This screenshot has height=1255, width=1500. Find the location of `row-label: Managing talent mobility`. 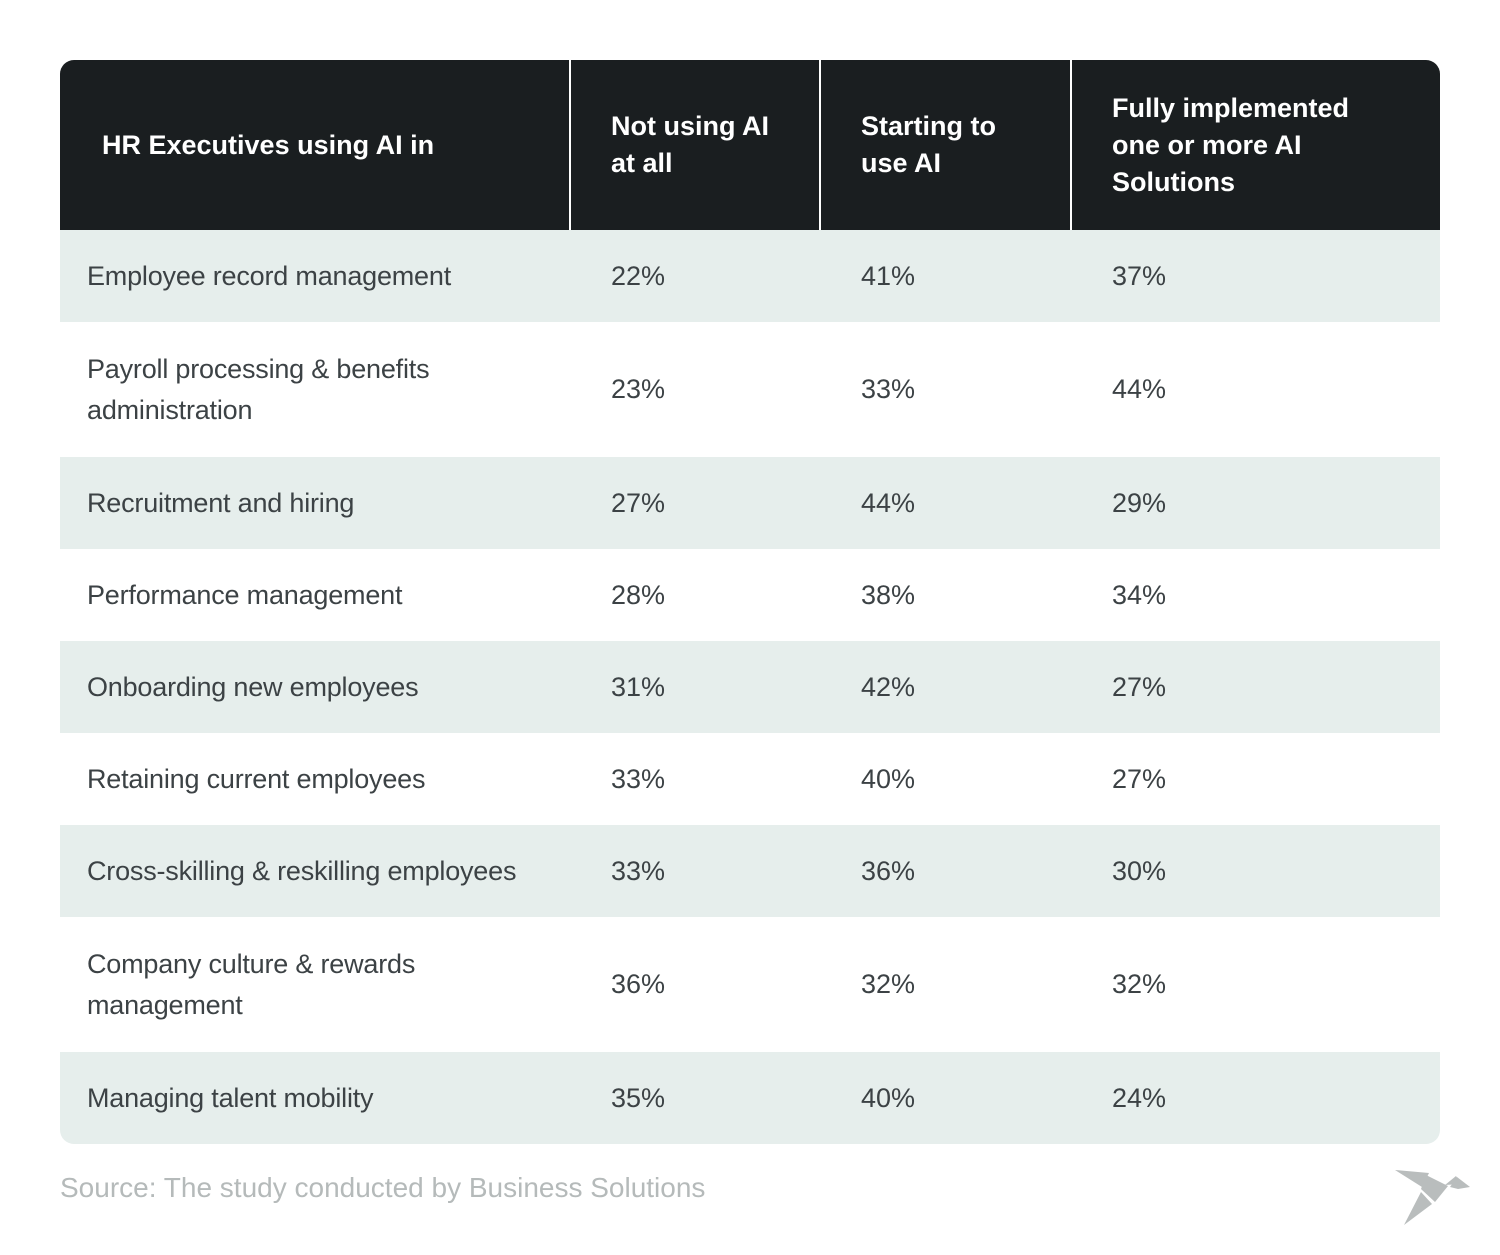

row-label: Managing talent mobility is located at coordinates (230, 1097).